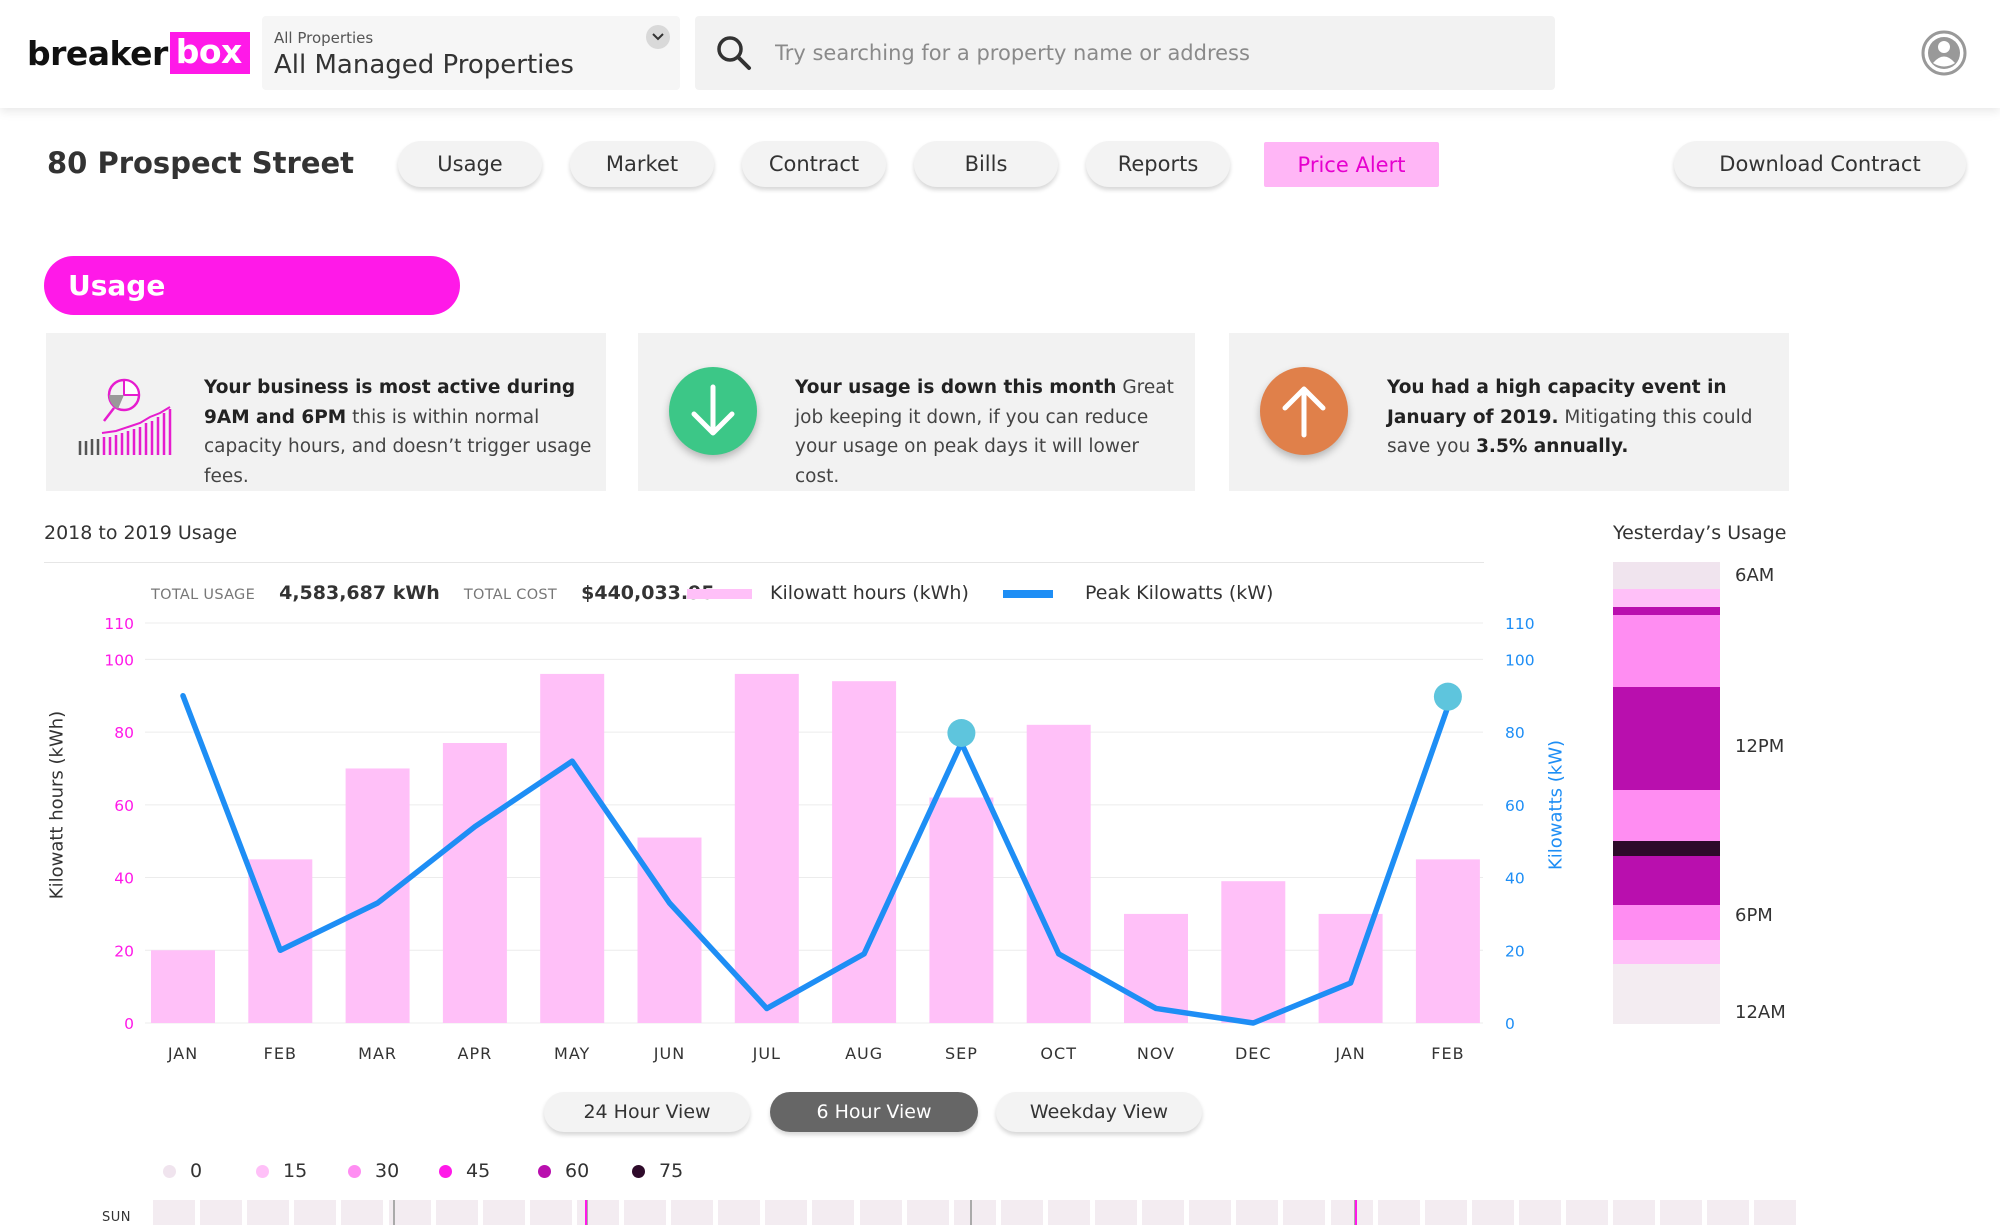  What do you see at coordinates (1760, 1012) in the screenshot?
I see `yesterday-label-12am: 12AM` at bounding box center [1760, 1012].